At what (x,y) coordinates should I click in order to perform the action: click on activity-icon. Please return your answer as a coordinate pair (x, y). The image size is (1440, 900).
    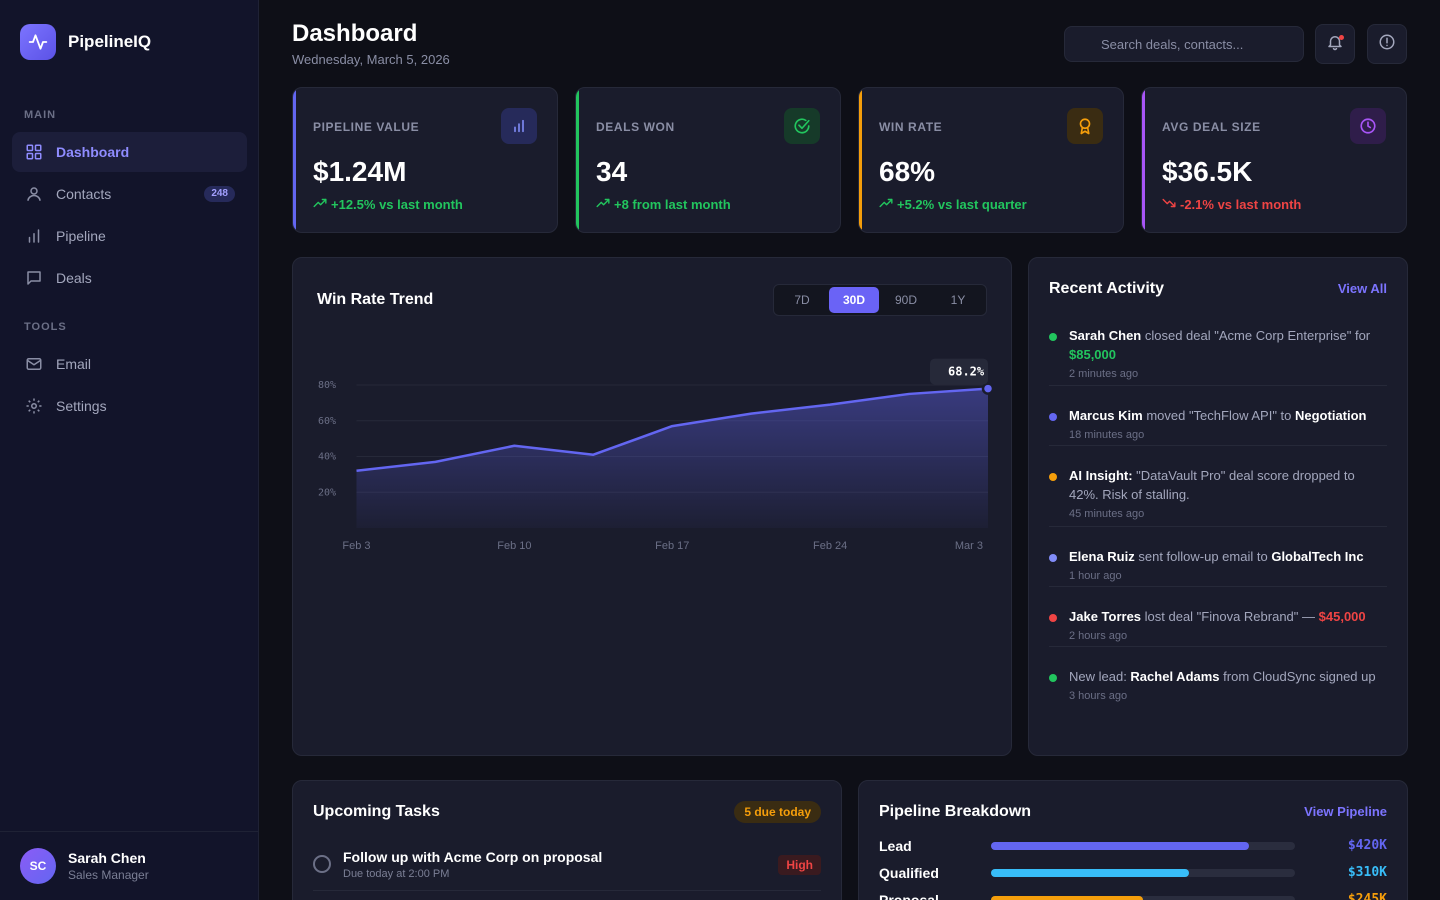
    Looking at the image, I should click on (38, 42).